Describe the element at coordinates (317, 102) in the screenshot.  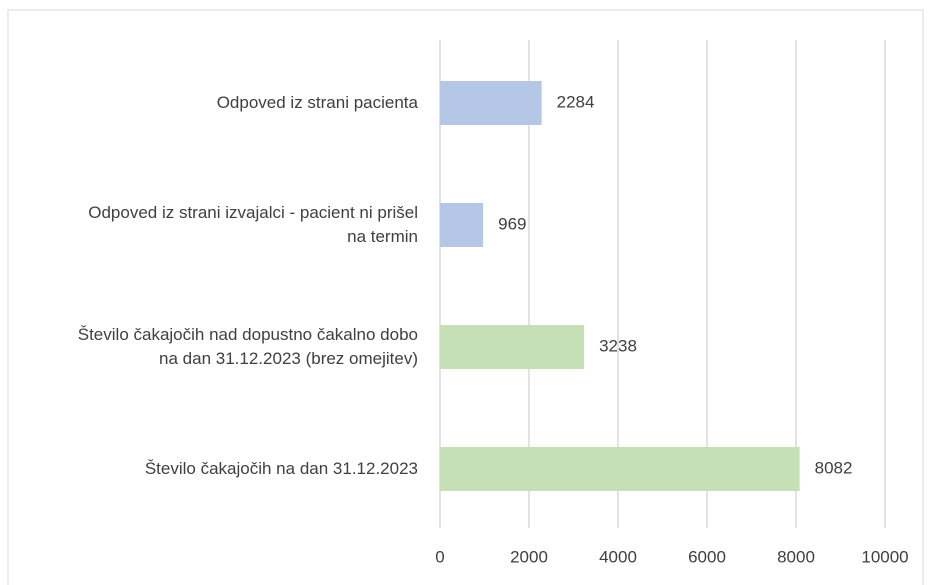
I see `y-tick-label: Odpoved iz strani pacienta` at that location.